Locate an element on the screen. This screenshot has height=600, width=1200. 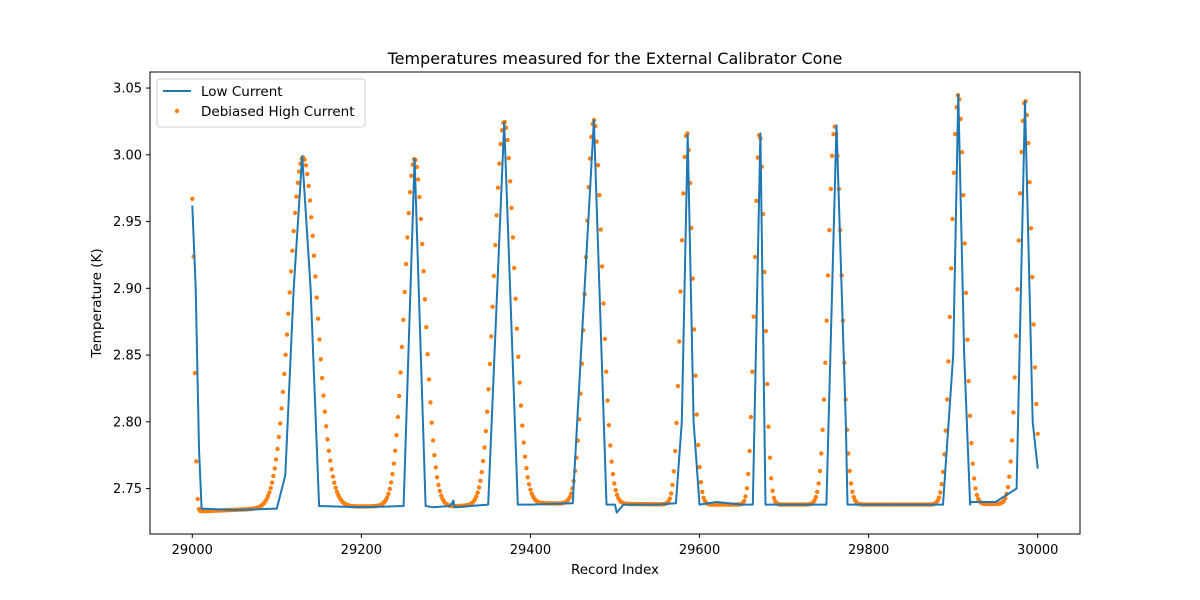
x-tick-label: 29800 is located at coordinates (868, 550).